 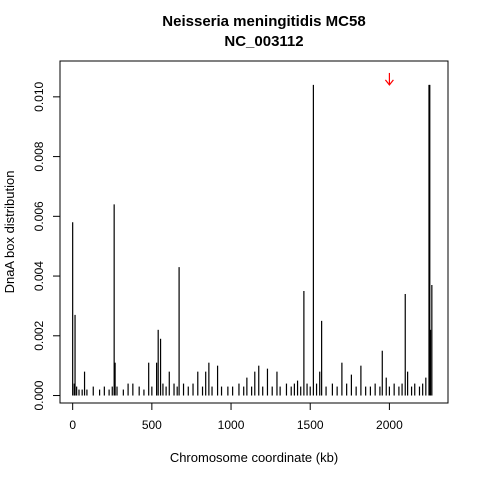 What do you see at coordinates (389, 82) in the screenshot?
I see `arrow-head` at bounding box center [389, 82].